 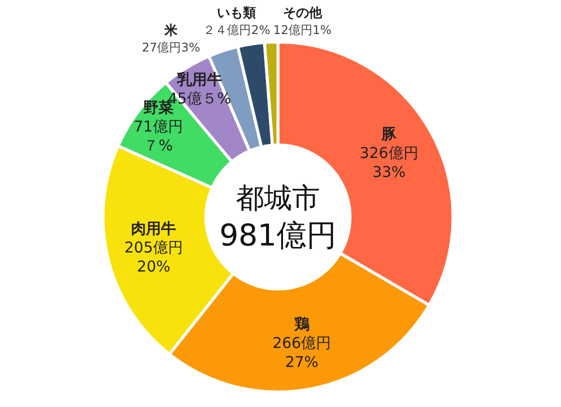 I want to click on slice-label: 豚, so click(x=389, y=134).